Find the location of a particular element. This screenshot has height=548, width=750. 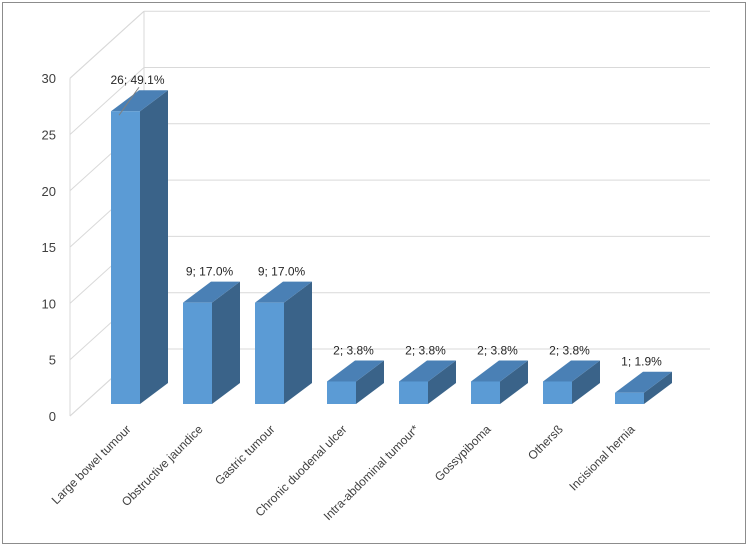

y-tick-label: 10 is located at coordinates (49, 303).